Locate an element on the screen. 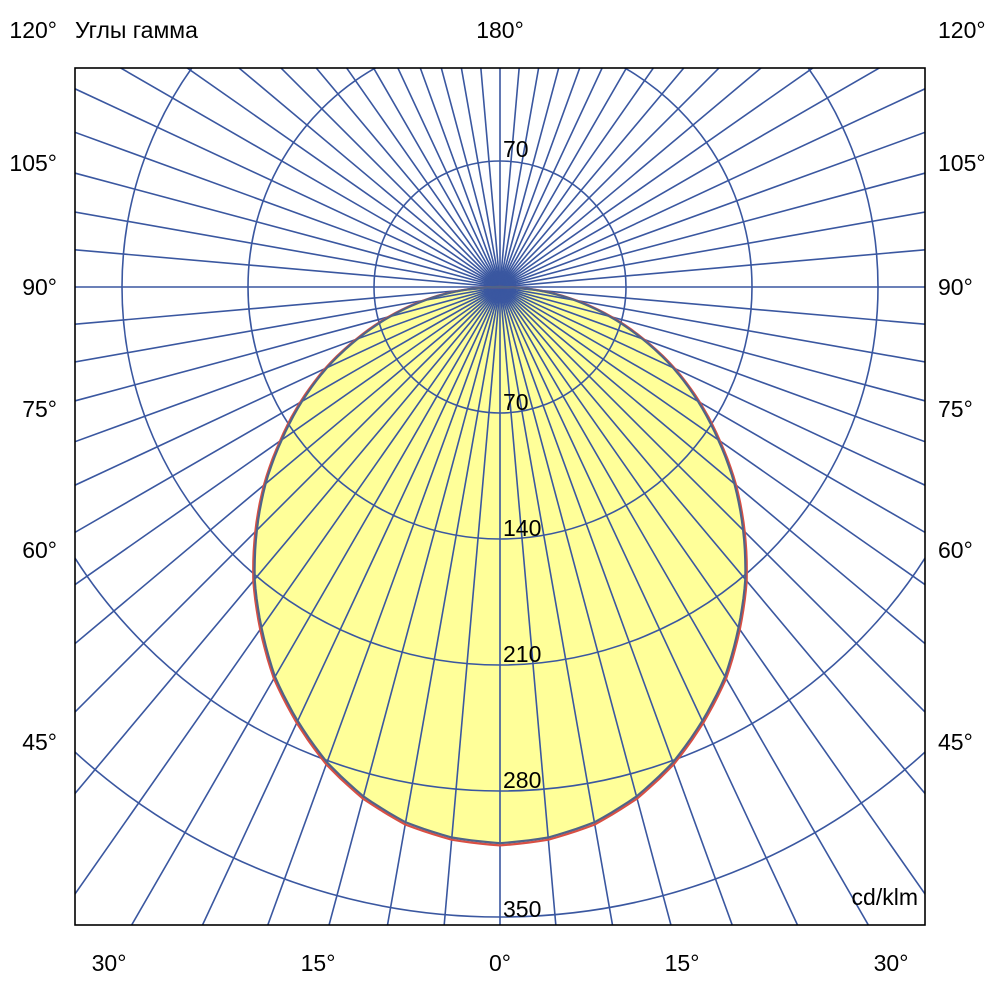 The width and height of the screenshot is (1000, 1000). chart-title: Углы гамма is located at coordinates (136, 30).